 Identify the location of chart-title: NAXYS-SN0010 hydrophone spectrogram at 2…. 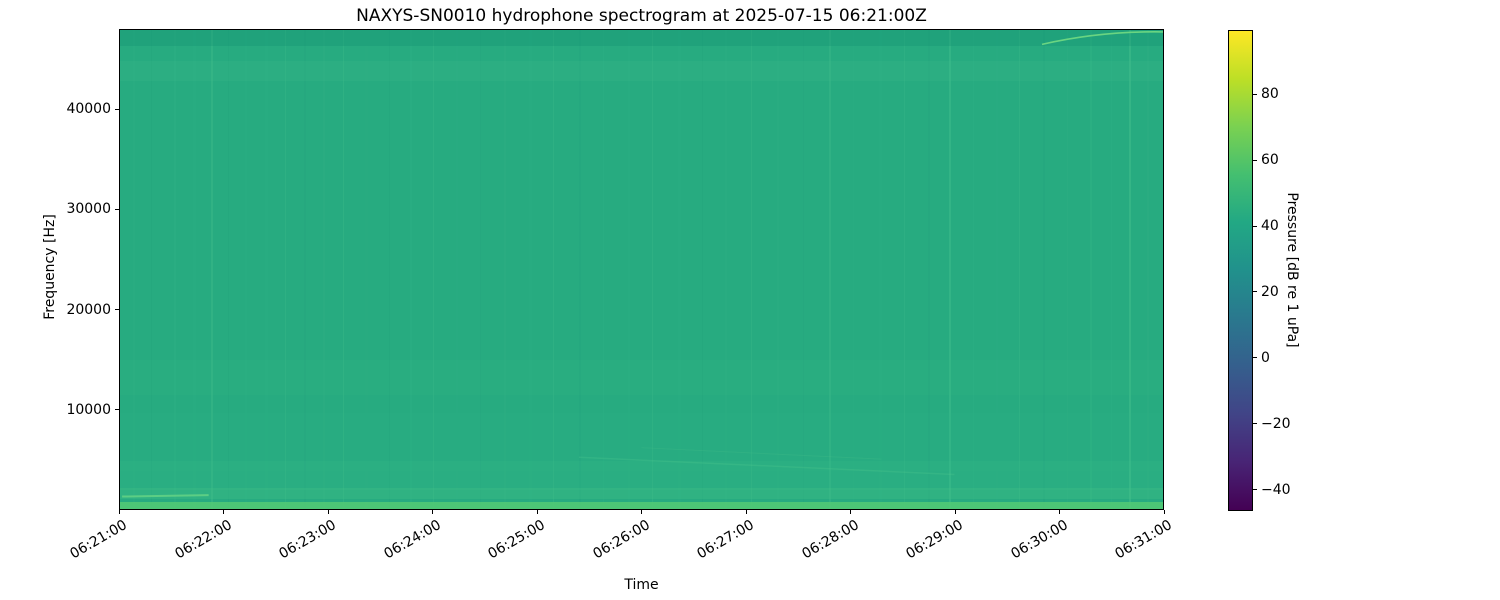
(641, 16).